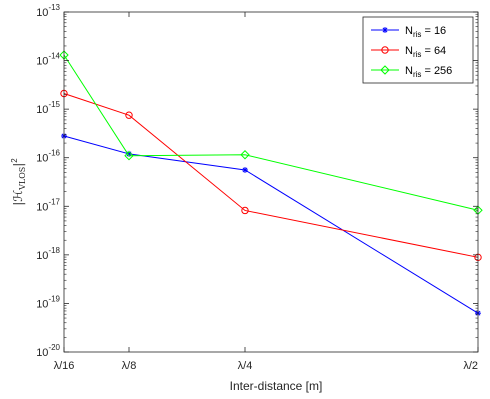  I want to click on y-axis-label: |ℋVLOS|2, so click(18, 182).